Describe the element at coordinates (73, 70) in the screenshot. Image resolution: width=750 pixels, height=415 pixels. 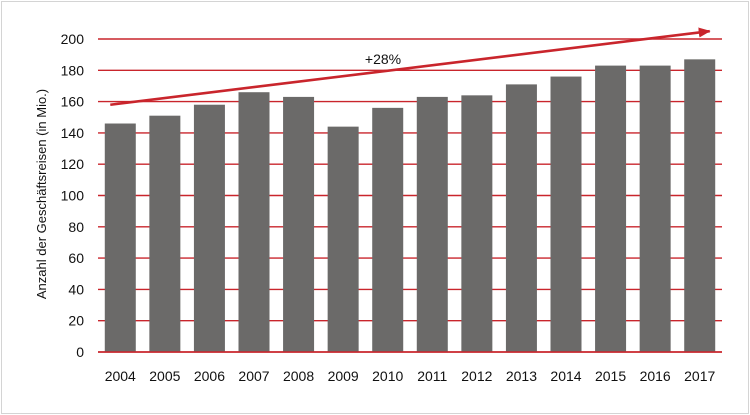
I see `y-tick-label: 180` at that location.